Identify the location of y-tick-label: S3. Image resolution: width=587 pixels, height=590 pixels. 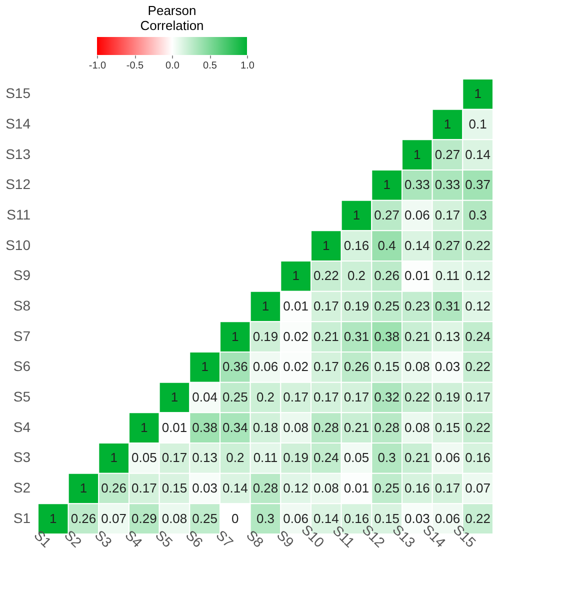
(22, 457).